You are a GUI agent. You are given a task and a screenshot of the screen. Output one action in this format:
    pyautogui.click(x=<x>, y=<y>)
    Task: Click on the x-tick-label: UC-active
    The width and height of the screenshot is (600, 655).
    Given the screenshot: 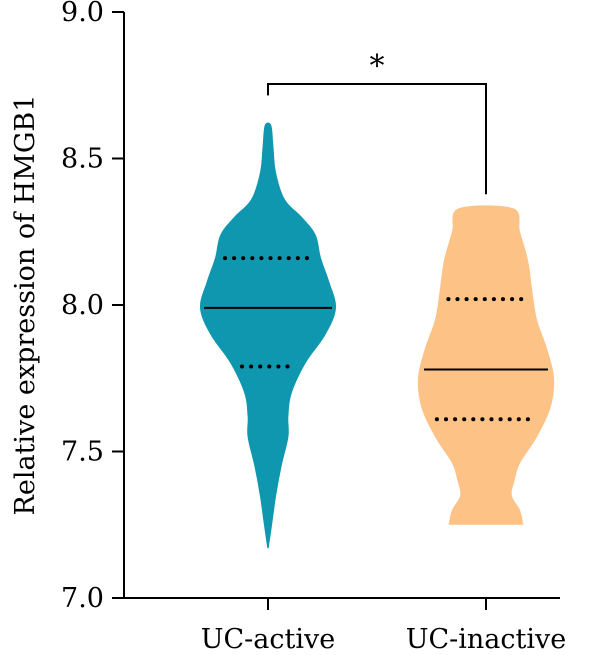 What is the action you would take?
    pyautogui.click(x=268, y=639)
    